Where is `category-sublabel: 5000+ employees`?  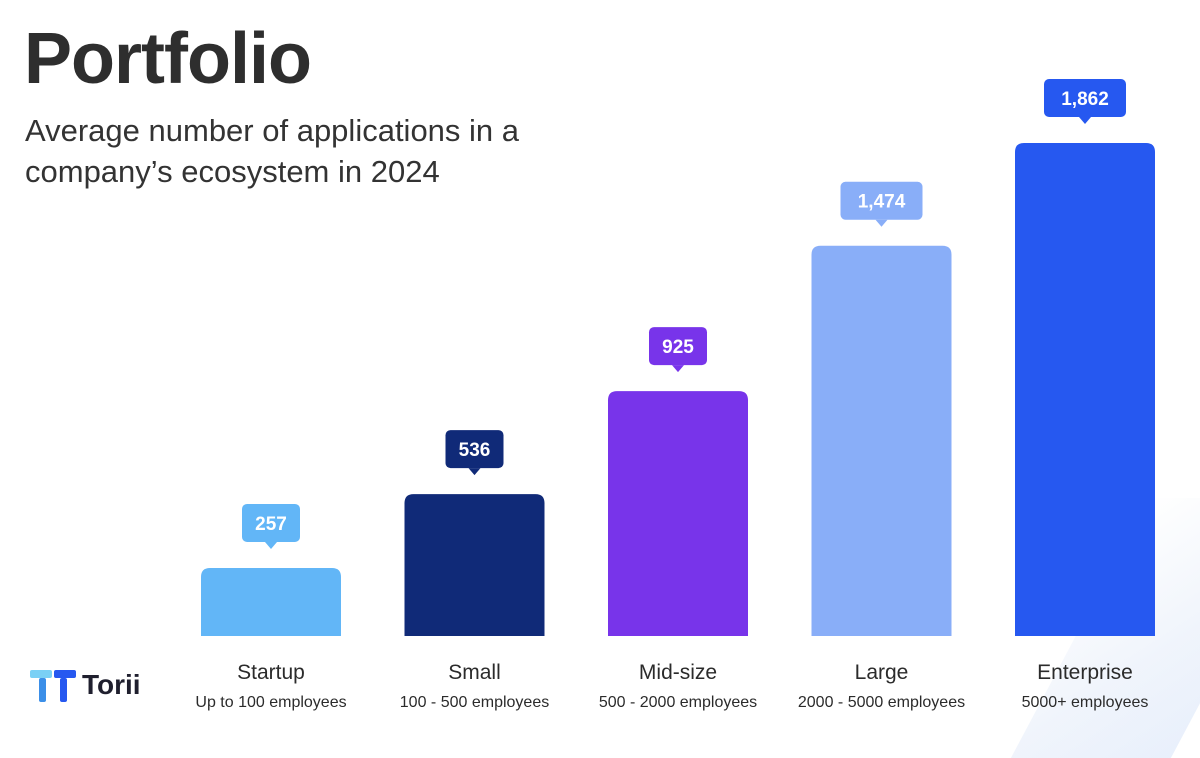
category-sublabel: 5000+ employees is located at coordinates (1085, 702).